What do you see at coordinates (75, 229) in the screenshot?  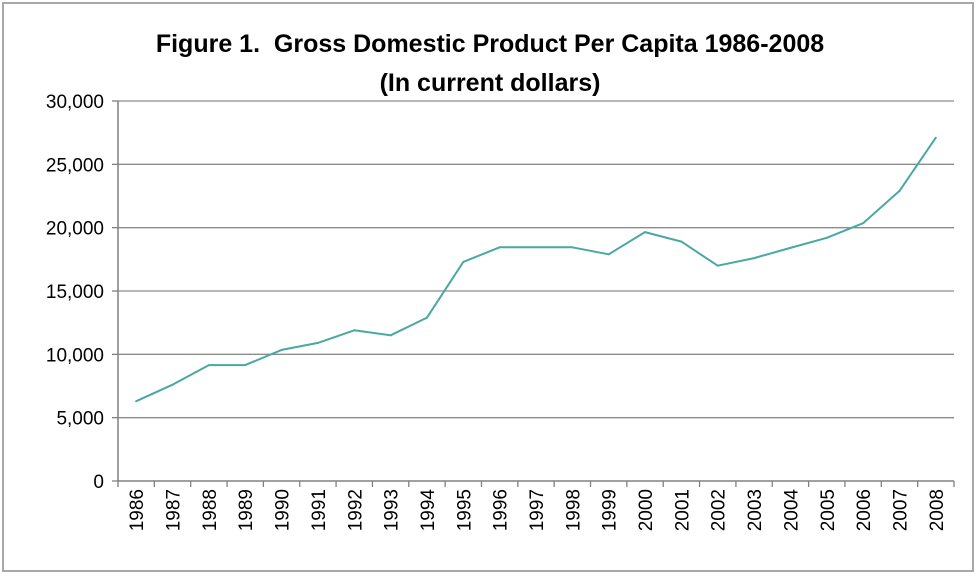 I see `y-tick-label: 20,000` at bounding box center [75, 229].